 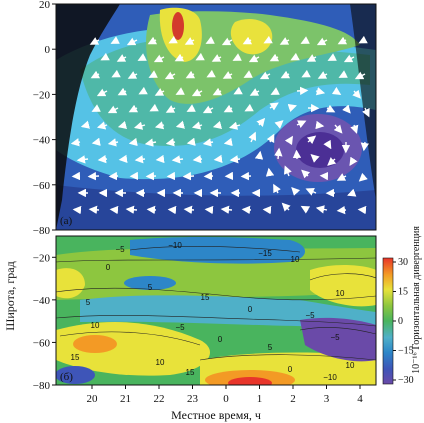 I want to click on panel-b-xticks: 20 21 22 23 0 1 2 3 4, so click(x=225, y=395).